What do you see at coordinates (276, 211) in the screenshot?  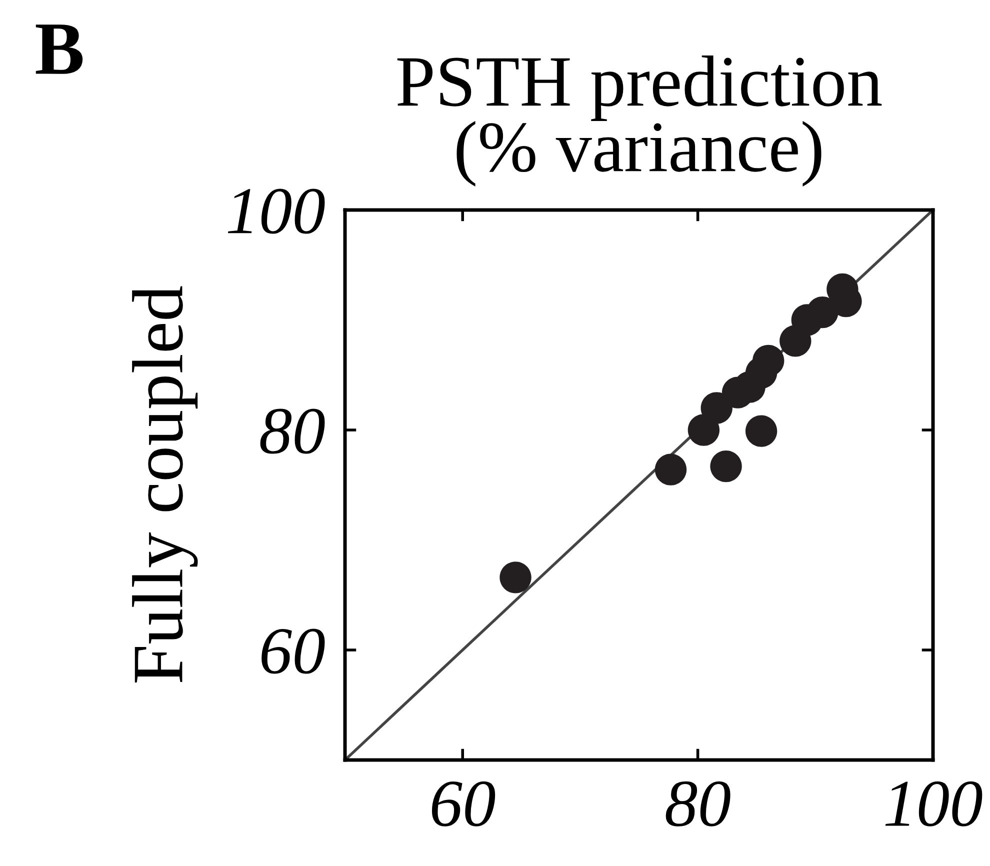 I see `y-tick-label: 100` at bounding box center [276, 211].